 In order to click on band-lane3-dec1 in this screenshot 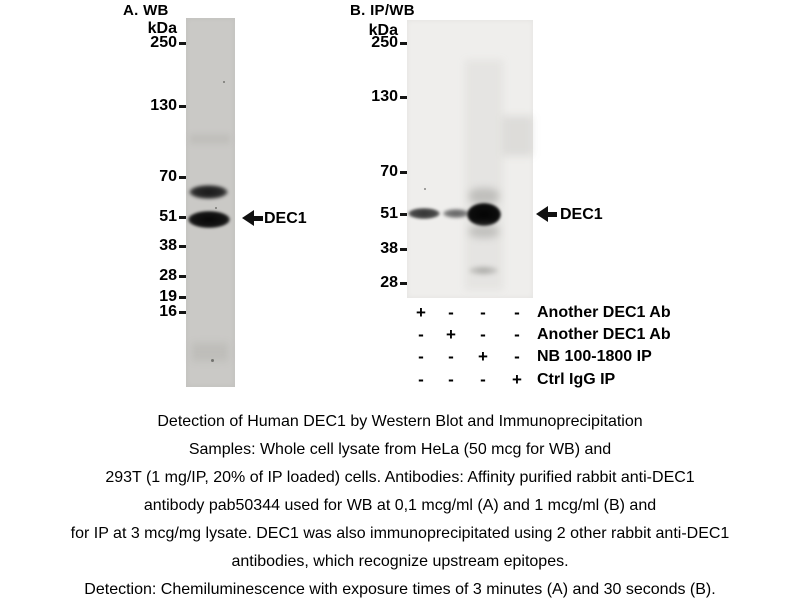, I will do `click(484, 214)`.